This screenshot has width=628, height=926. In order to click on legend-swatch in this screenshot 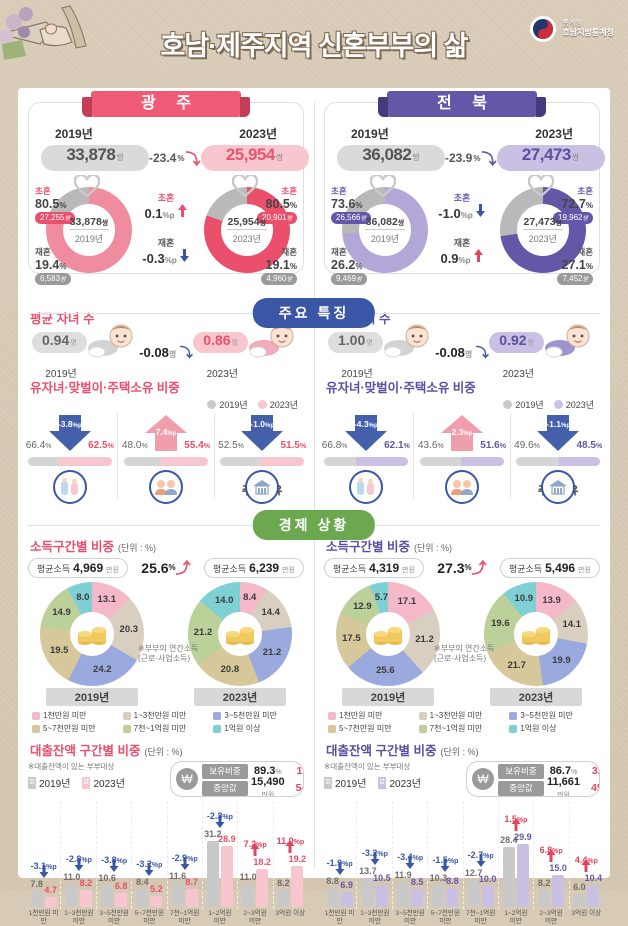, I will do `click(36, 715)`.